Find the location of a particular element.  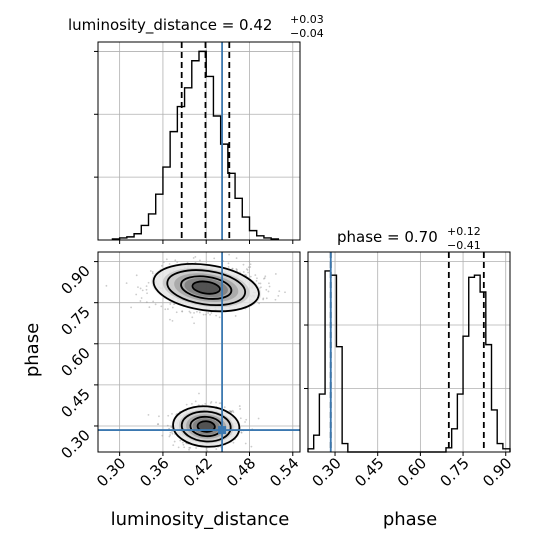

x-axis-label-phase: phase is located at coordinates (410, 519).